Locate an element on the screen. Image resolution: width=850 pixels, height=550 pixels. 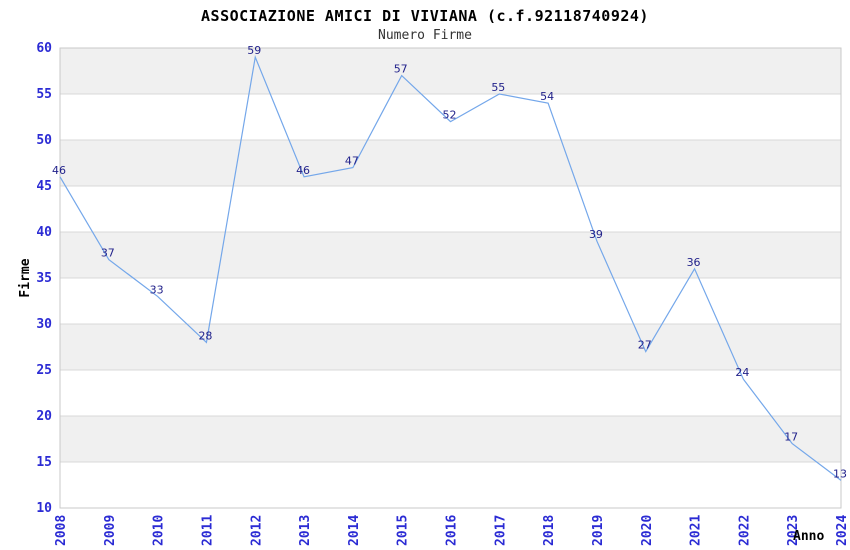
y-tick-label: 20 is located at coordinates (44, 416).